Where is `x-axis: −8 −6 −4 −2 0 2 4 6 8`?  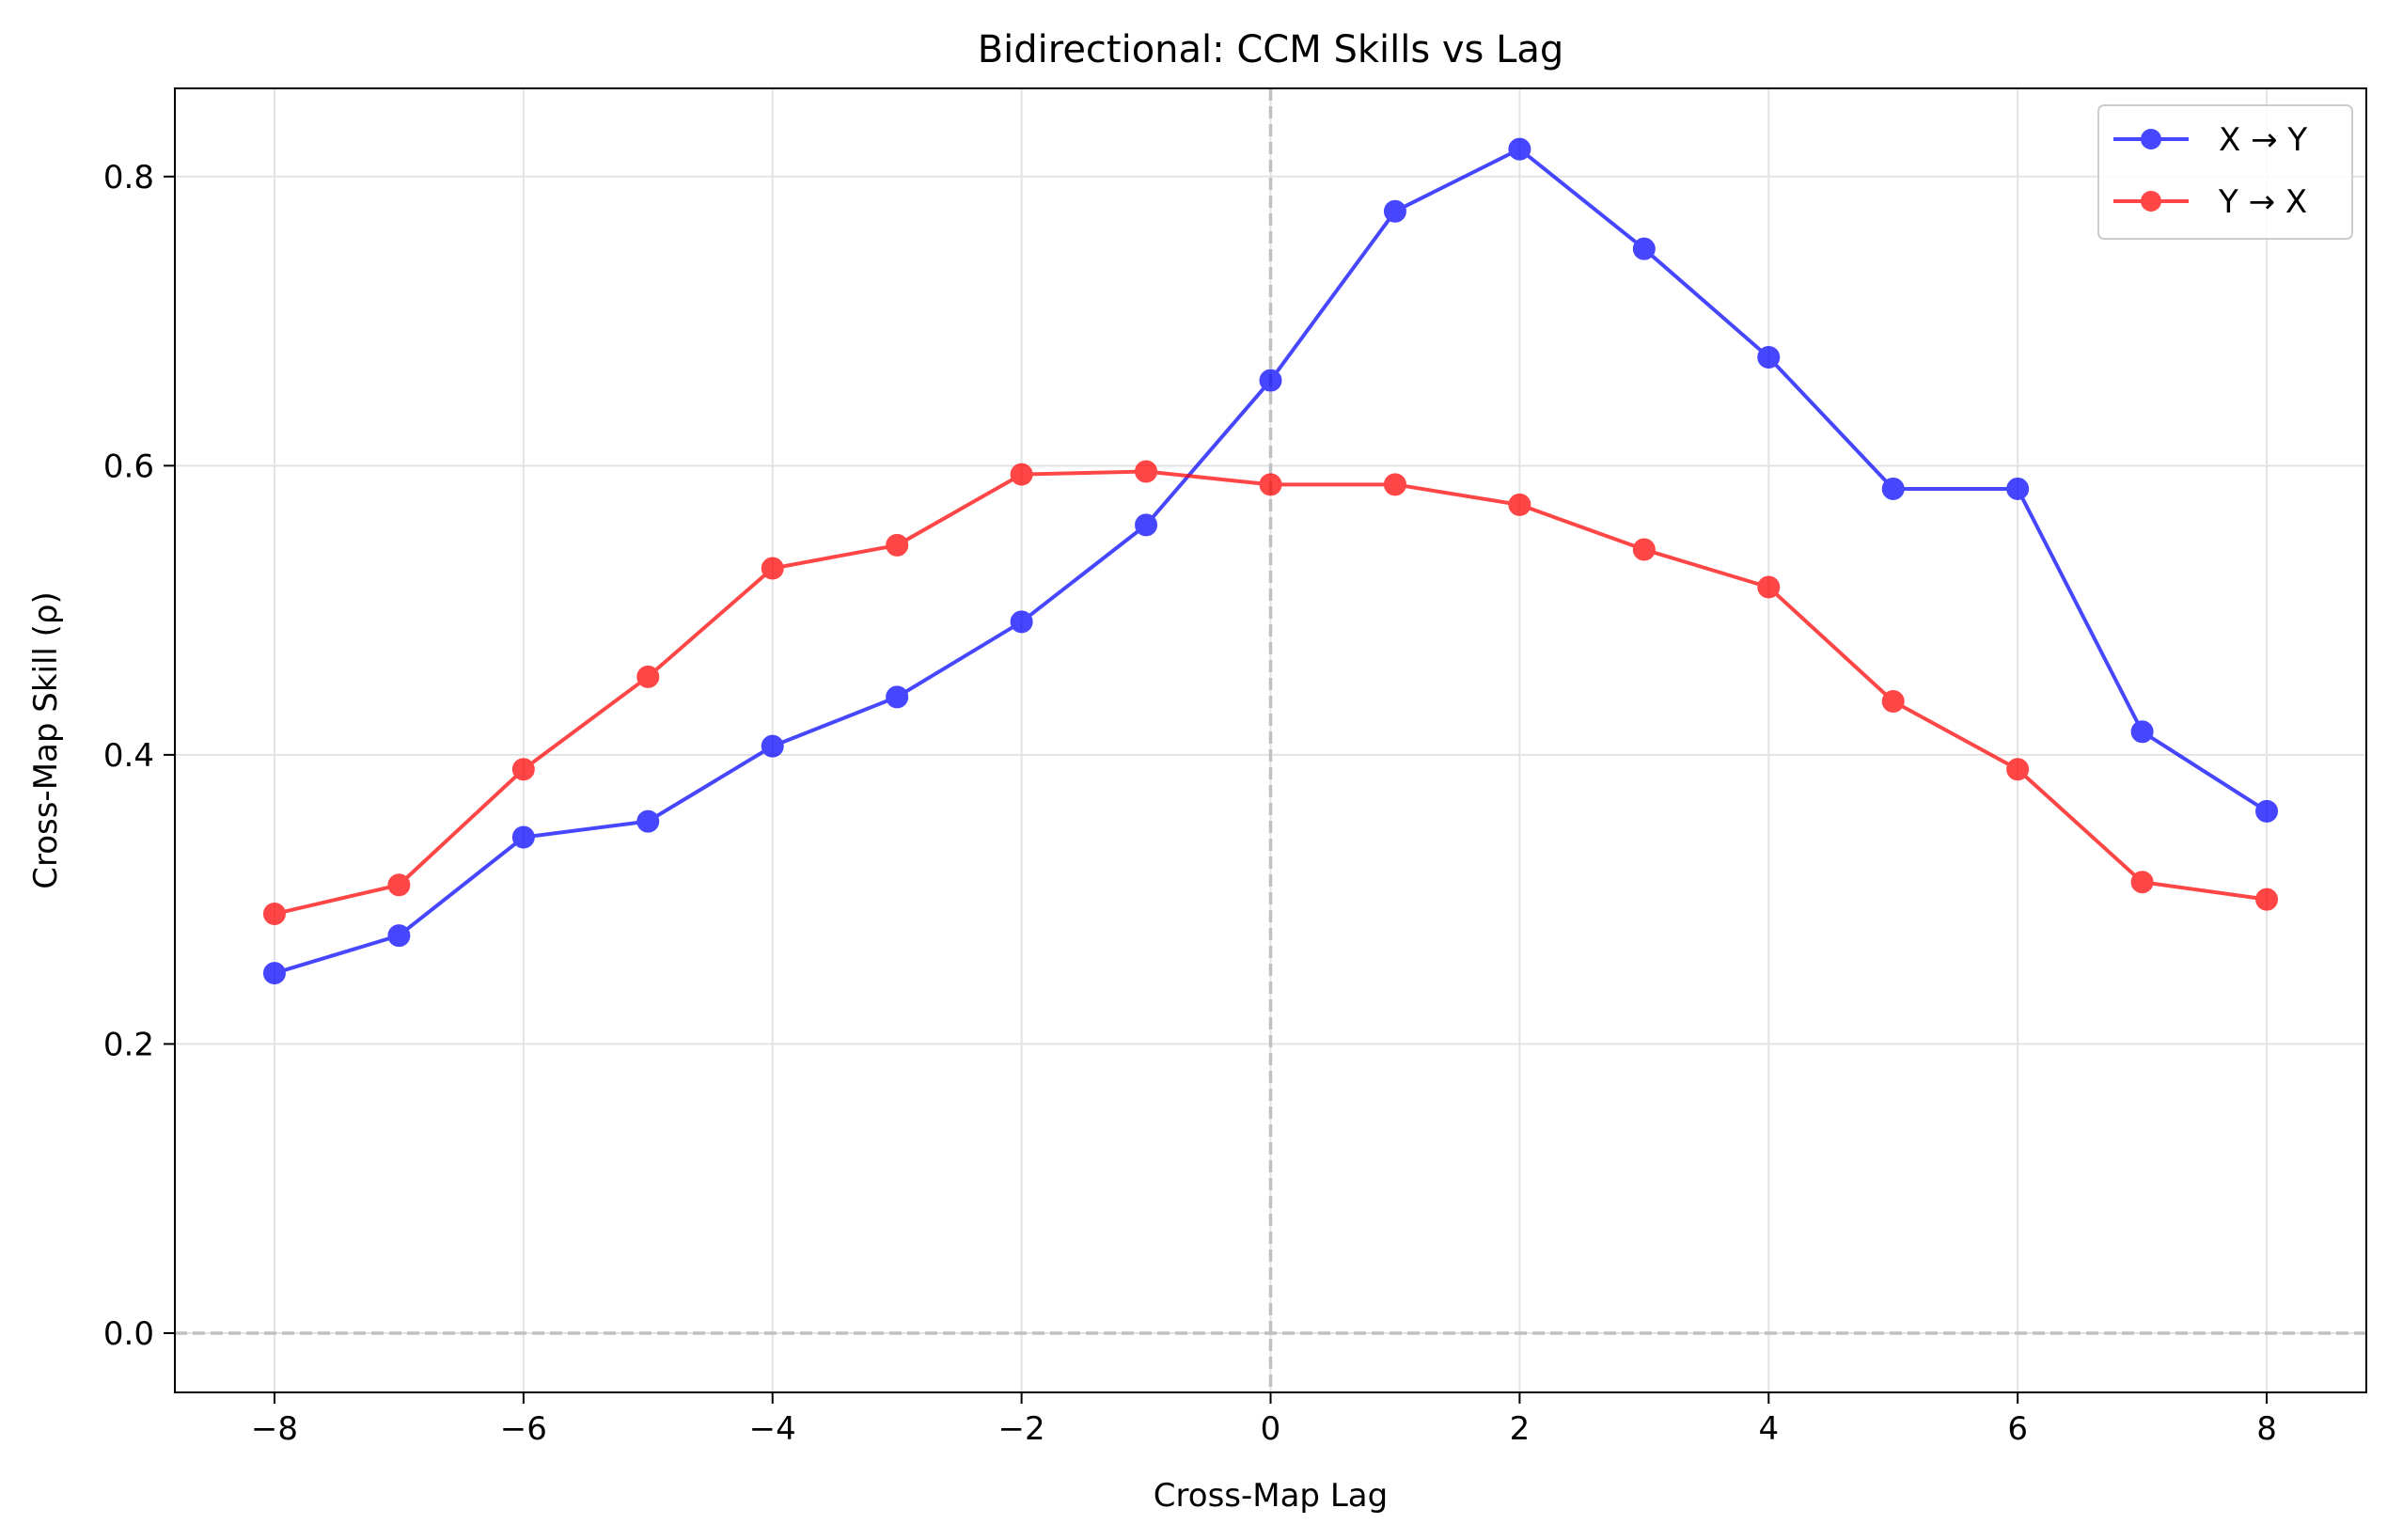
x-axis: −8 −6 −4 −2 0 2 4 6 8 is located at coordinates (1264, 1420).